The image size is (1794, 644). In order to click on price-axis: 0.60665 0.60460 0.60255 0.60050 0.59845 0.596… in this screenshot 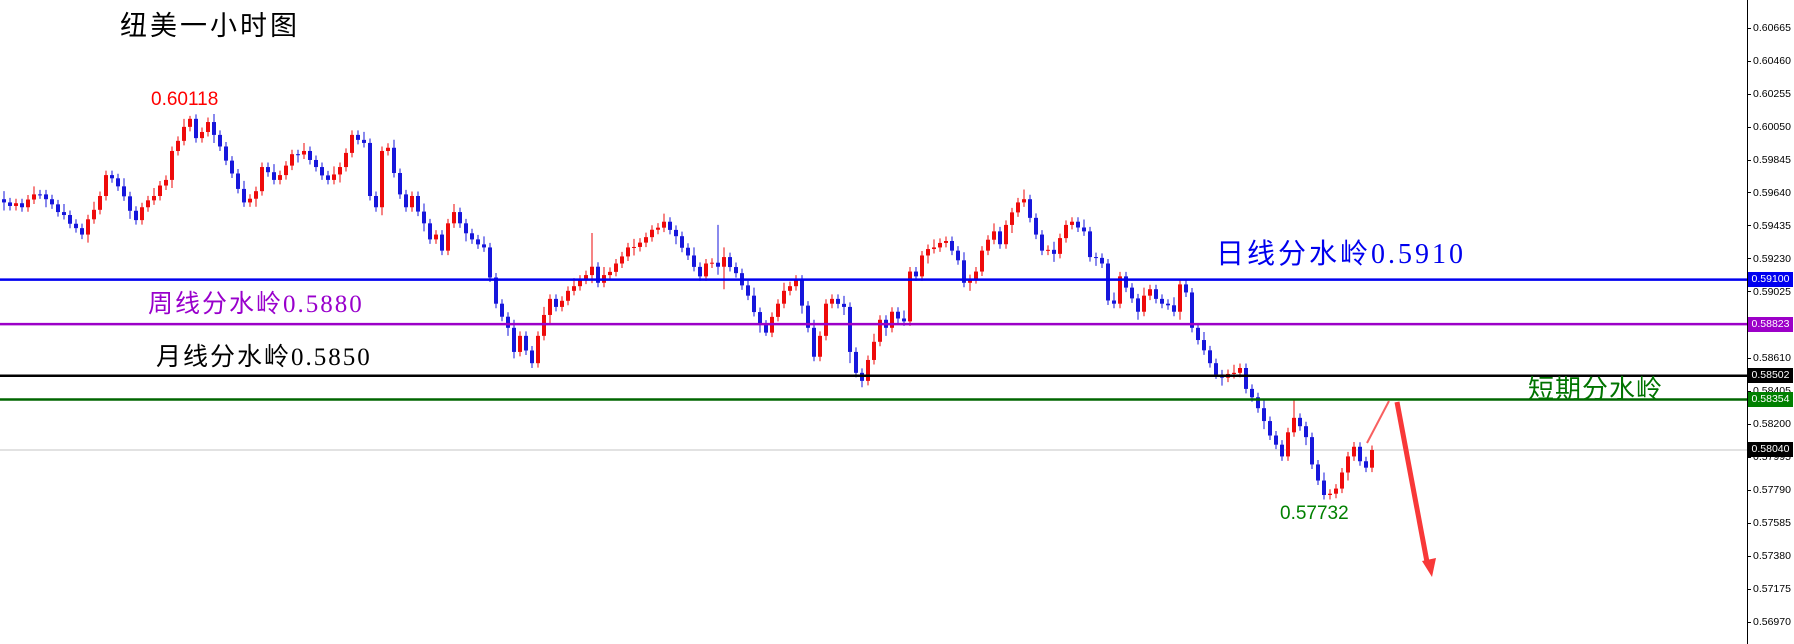, I will do `click(1770, 322)`.